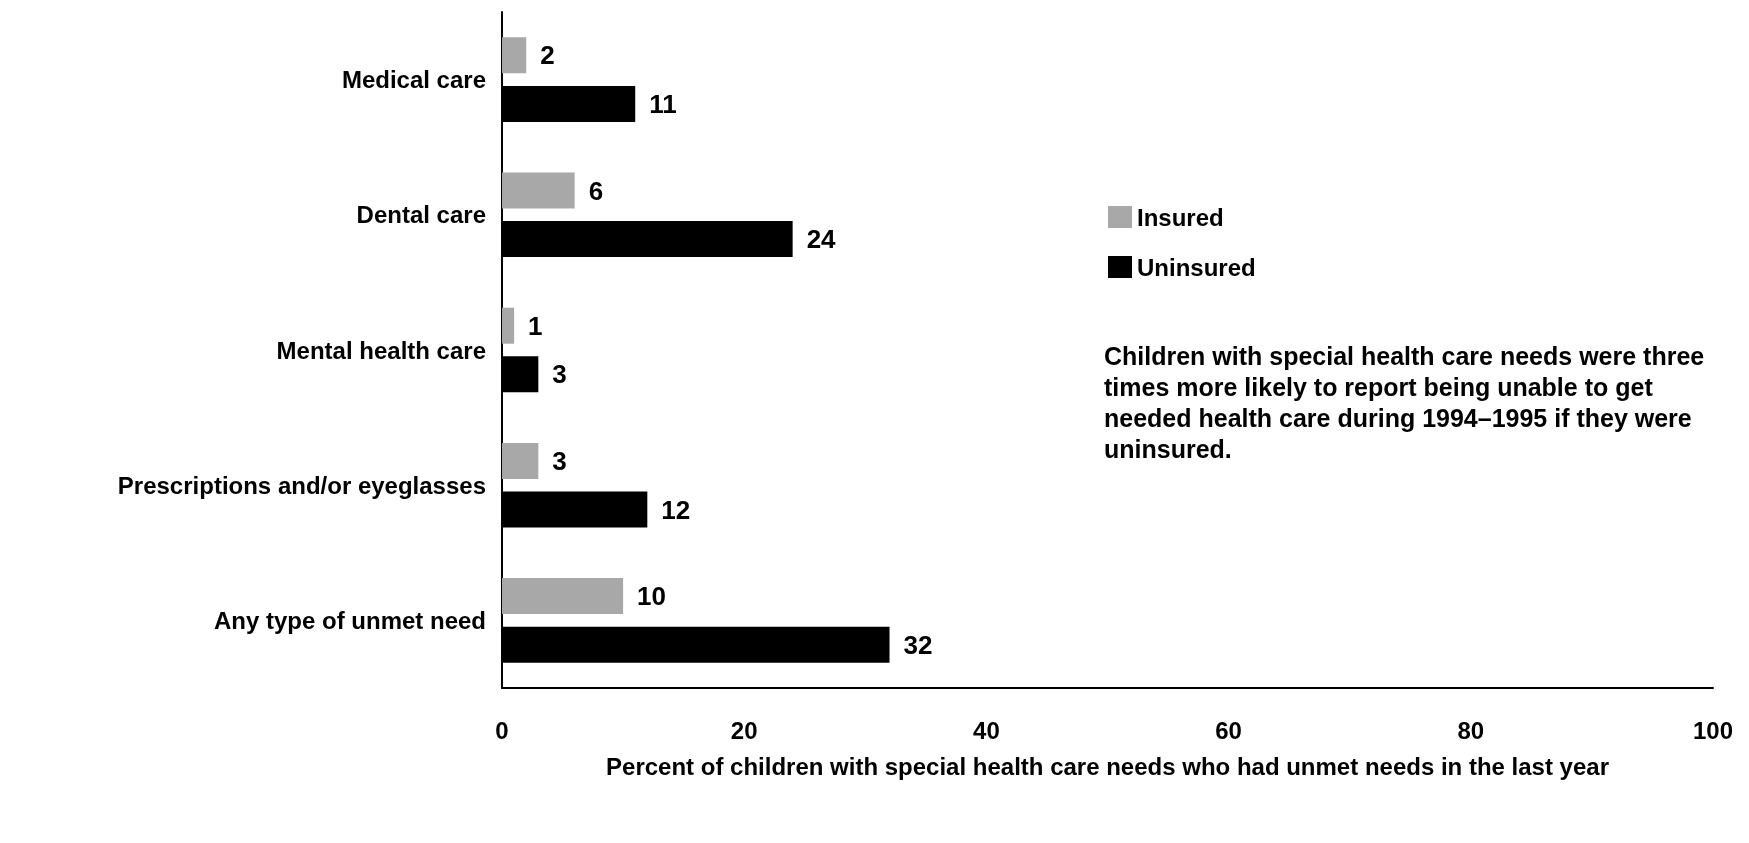 This screenshot has width=1749, height=843. What do you see at coordinates (1180, 217) in the screenshot?
I see `legend-label: Insured` at bounding box center [1180, 217].